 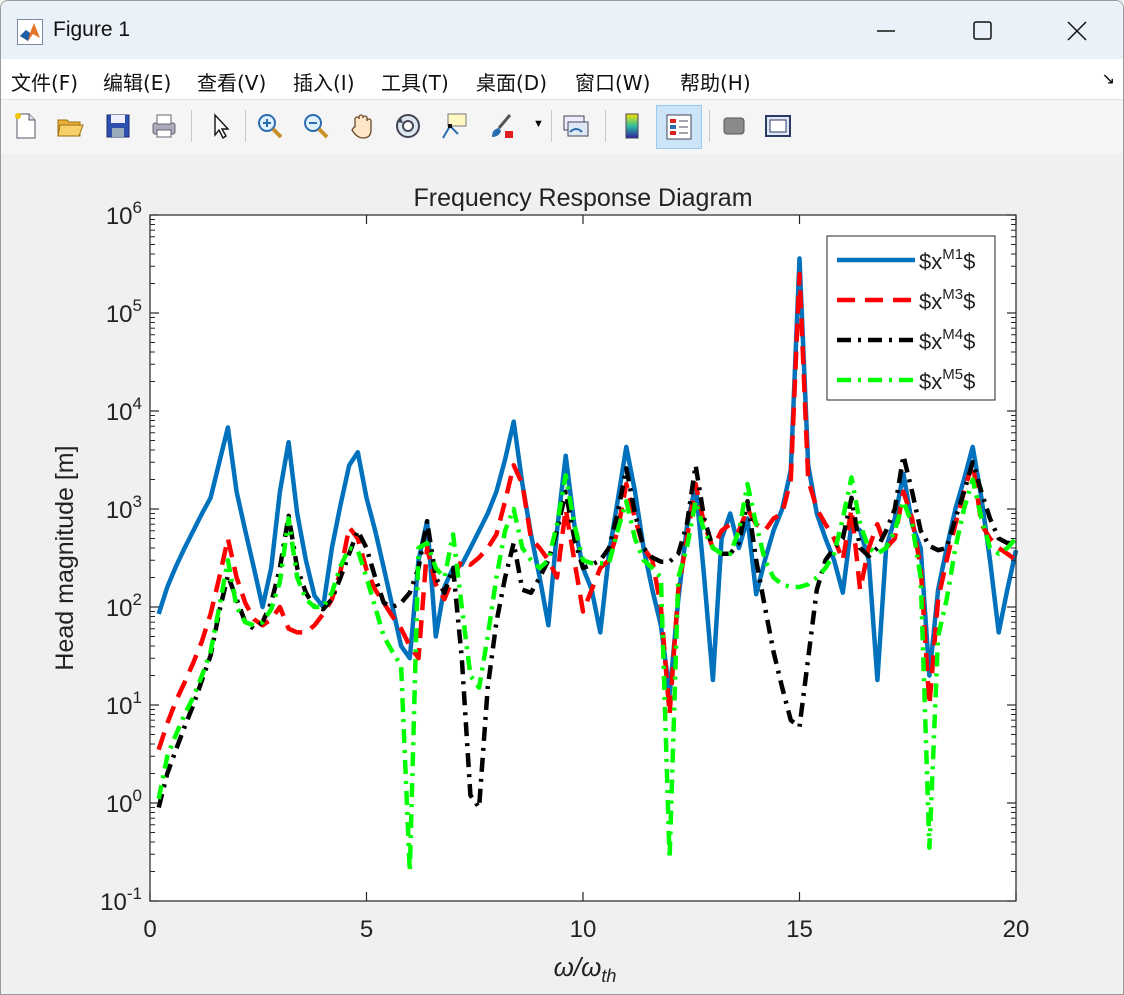 What do you see at coordinates (906, 320) in the screenshot?
I see `legend-entries: $xM1$ $xM3$ $xM4$ $xM5$` at bounding box center [906, 320].